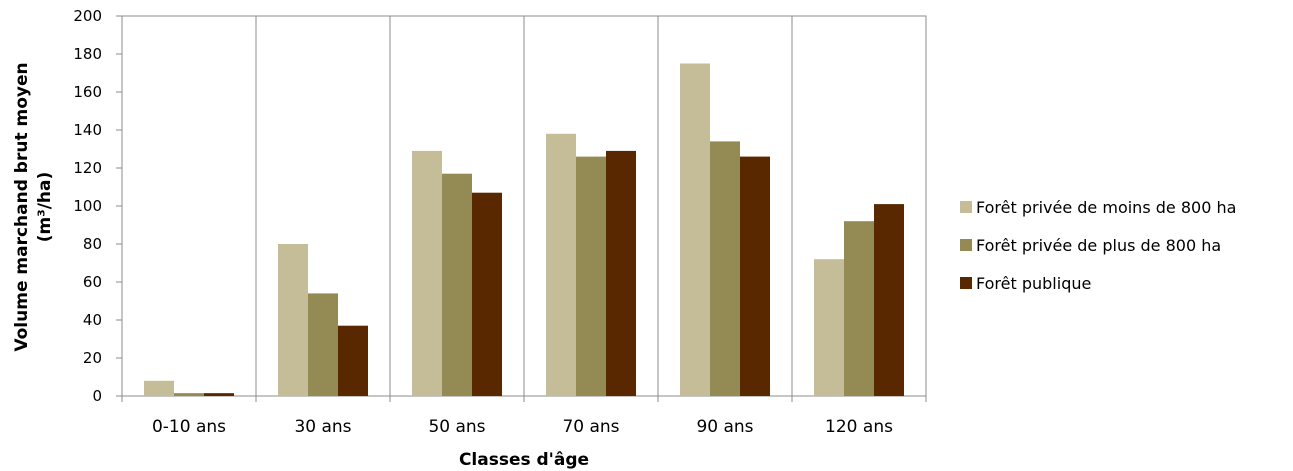 The width and height of the screenshot is (1293, 471). Describe the element at coordinates (87, 16) in the screenshot. I see `y-tick-label: 200` at that location.